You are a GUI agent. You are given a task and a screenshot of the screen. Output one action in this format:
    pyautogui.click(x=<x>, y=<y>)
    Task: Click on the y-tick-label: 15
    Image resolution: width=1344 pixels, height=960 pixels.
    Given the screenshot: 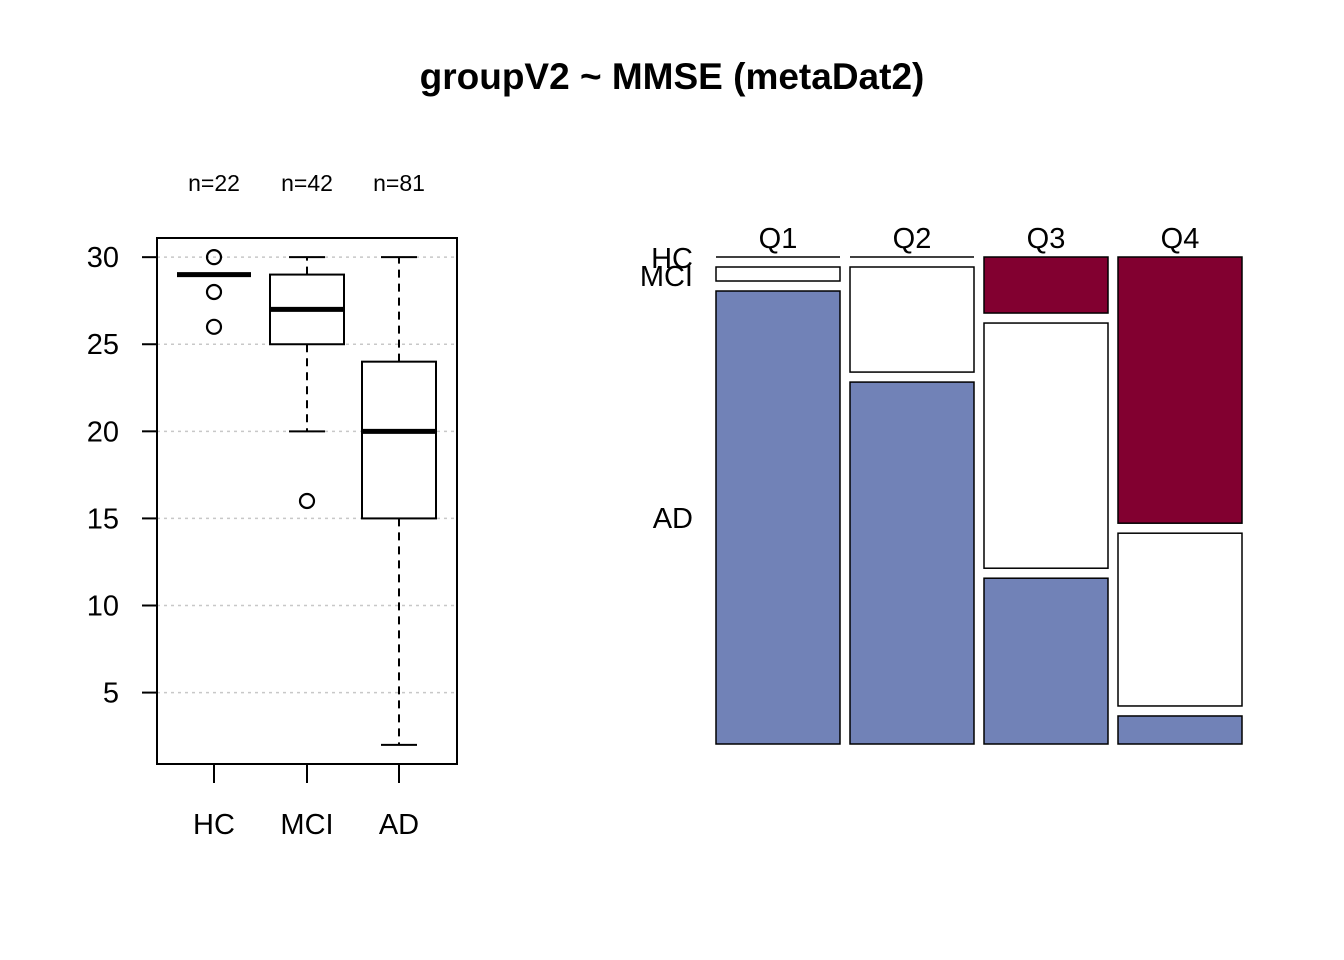 What is the action you would take?
    pyautogui.click(x=103, y=519)
    